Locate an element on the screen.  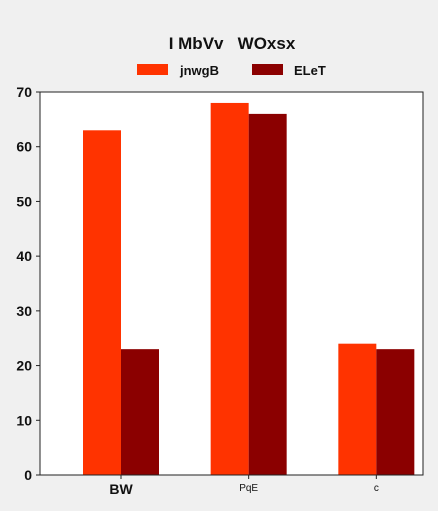
y-tick-label: 60 is located at coordinates (24, 147).